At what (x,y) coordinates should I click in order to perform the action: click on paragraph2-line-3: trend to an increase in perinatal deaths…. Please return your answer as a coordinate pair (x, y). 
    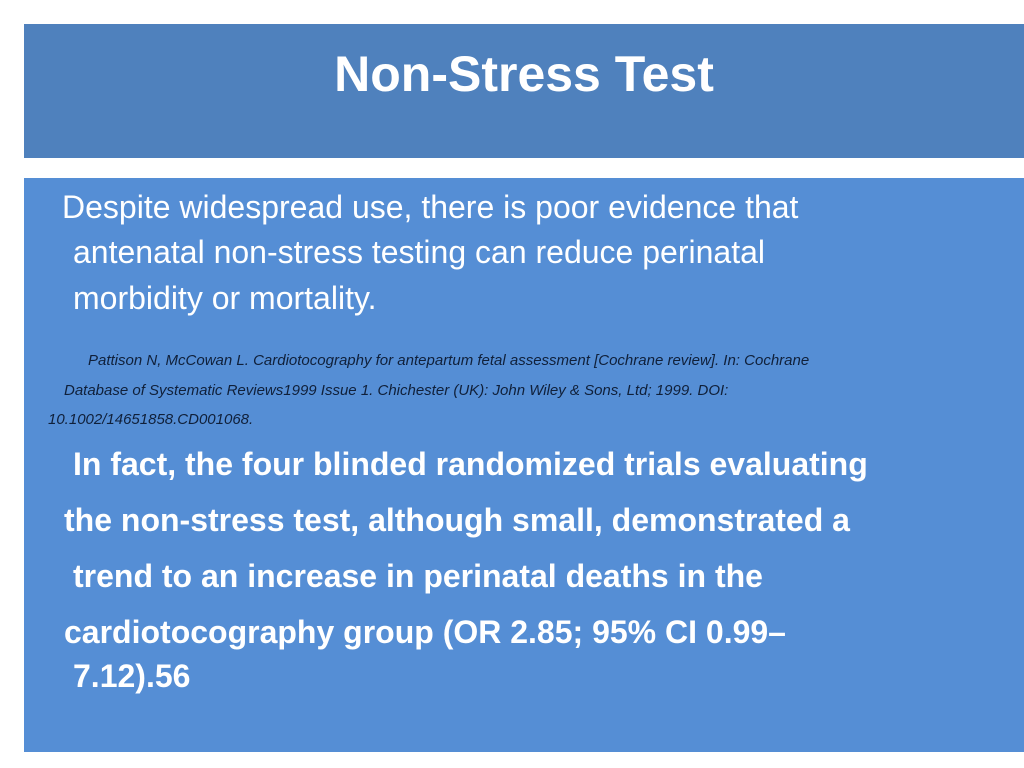
    Looking at the image, I should click on (418, 576).